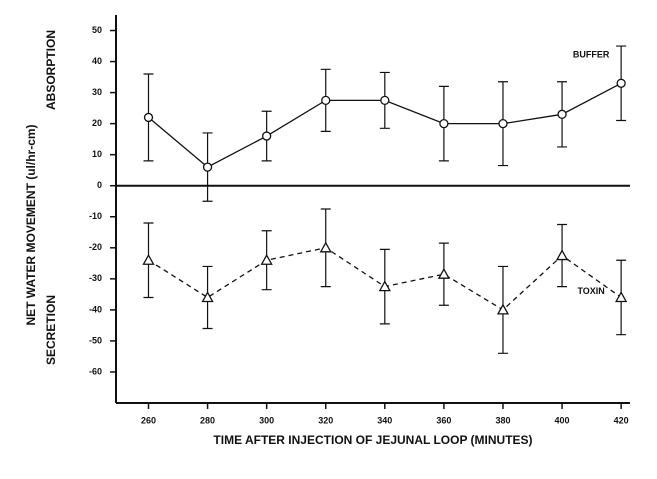 The width and height of the screenshot is (657, 479). Describe the element at coordinates (97, 123) in the screenshot. I see `y-tick-label: 20` at that location.